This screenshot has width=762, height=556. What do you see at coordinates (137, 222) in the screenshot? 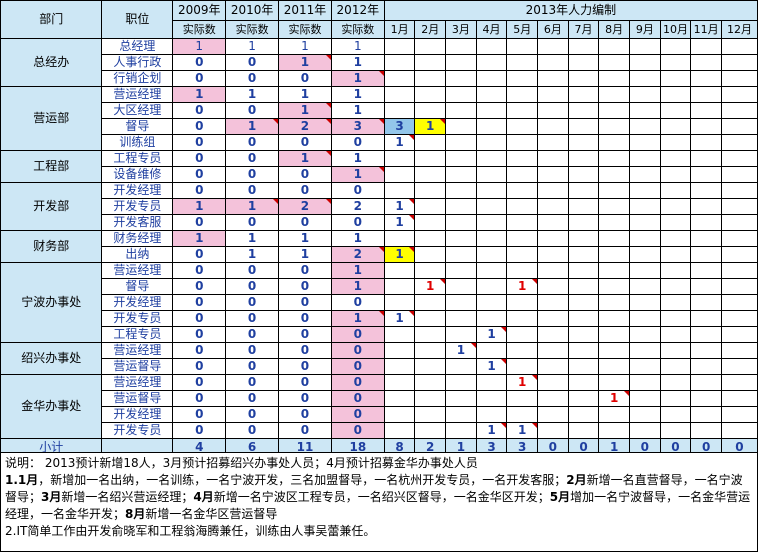
I see `position-cell: 开发客服` at bounding box center [137, 222].